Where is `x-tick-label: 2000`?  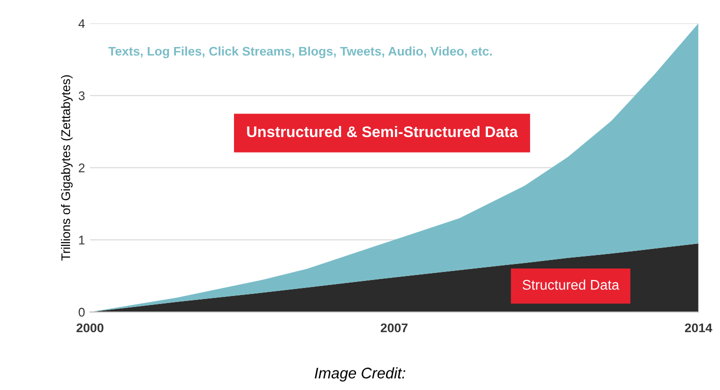
x-tick-label: 2000 is located at coordinates (90, 327).